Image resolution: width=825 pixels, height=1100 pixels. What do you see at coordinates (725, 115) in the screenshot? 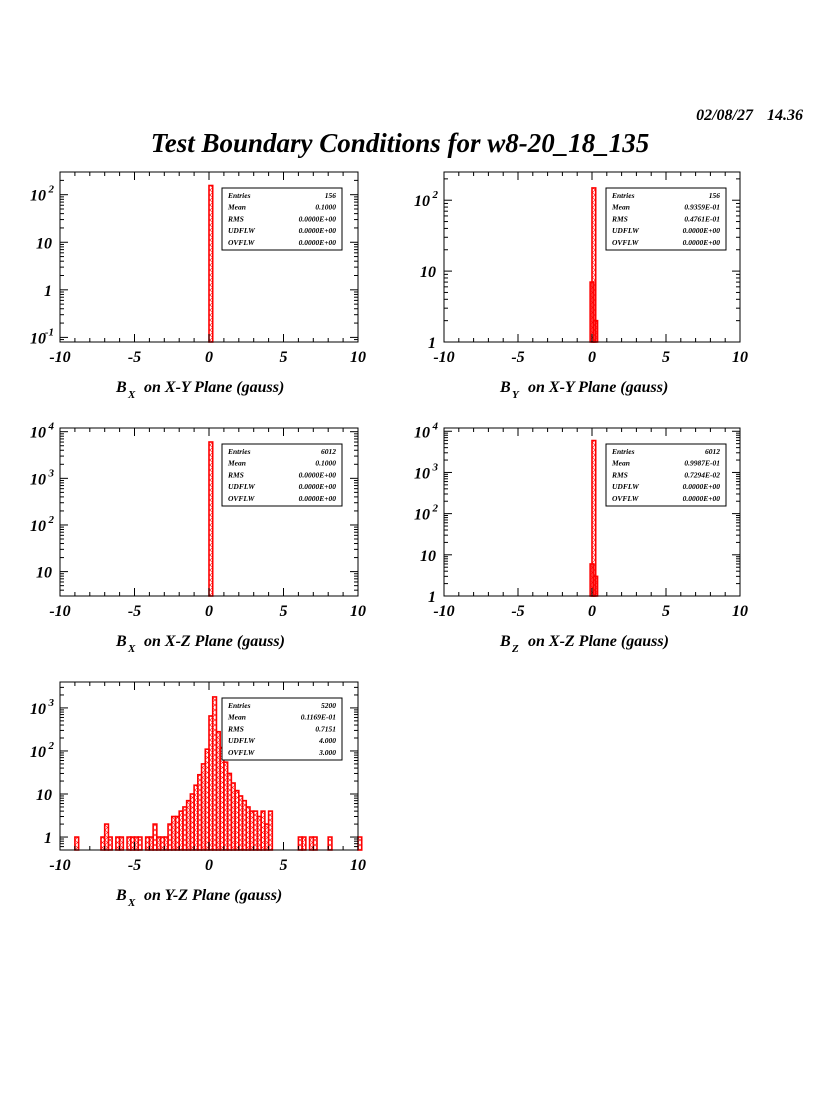
I see `date-label: 02/08/27` at bounding box center [725, 115].